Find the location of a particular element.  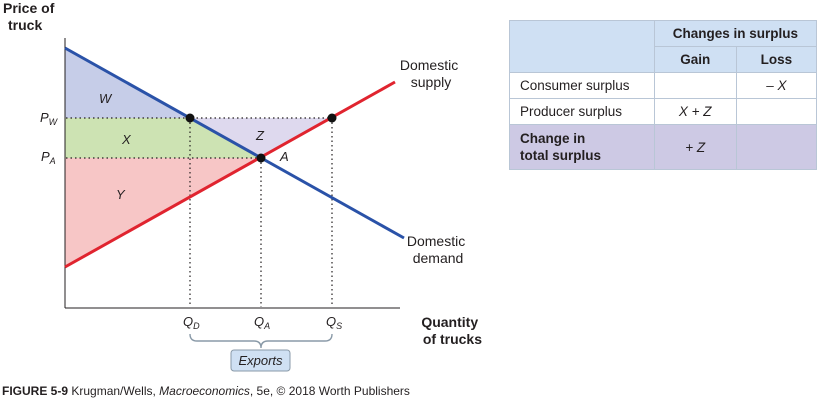

total-gain-cell: + Z is located at coordinates (695, 147).